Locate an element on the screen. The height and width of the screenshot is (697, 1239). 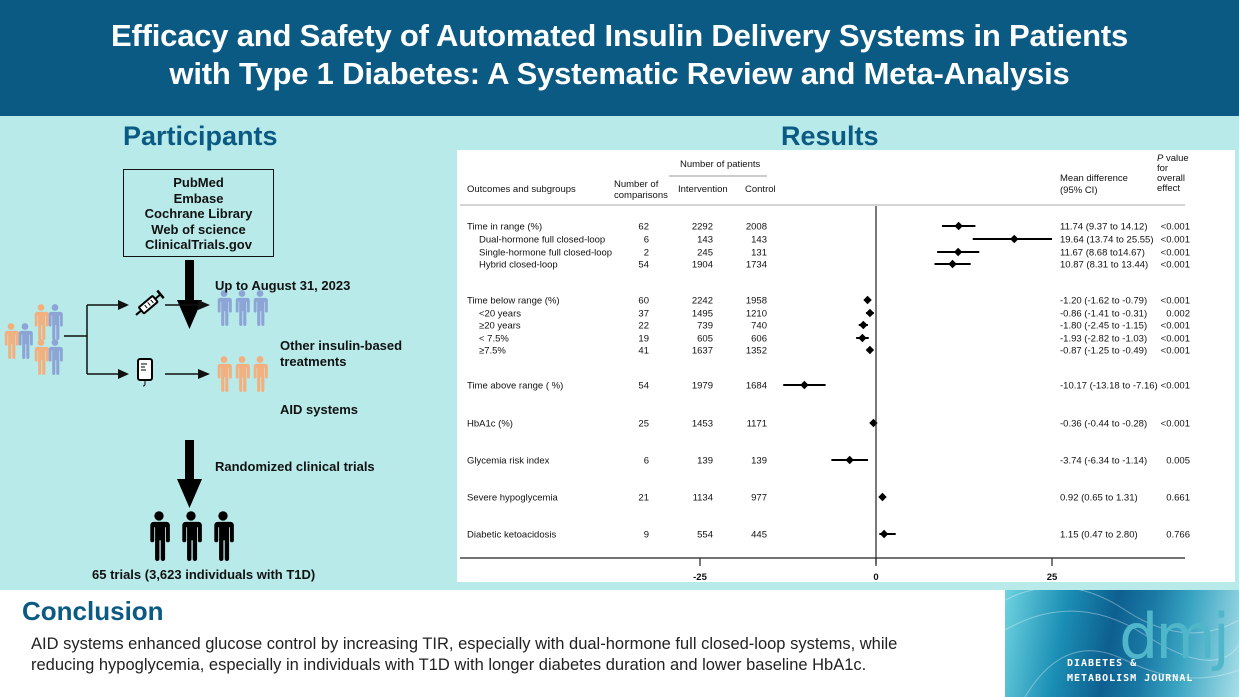
row-mean-difference: -0.36 (-0.44 to -0.28) is located at coordinates (1103, 424).